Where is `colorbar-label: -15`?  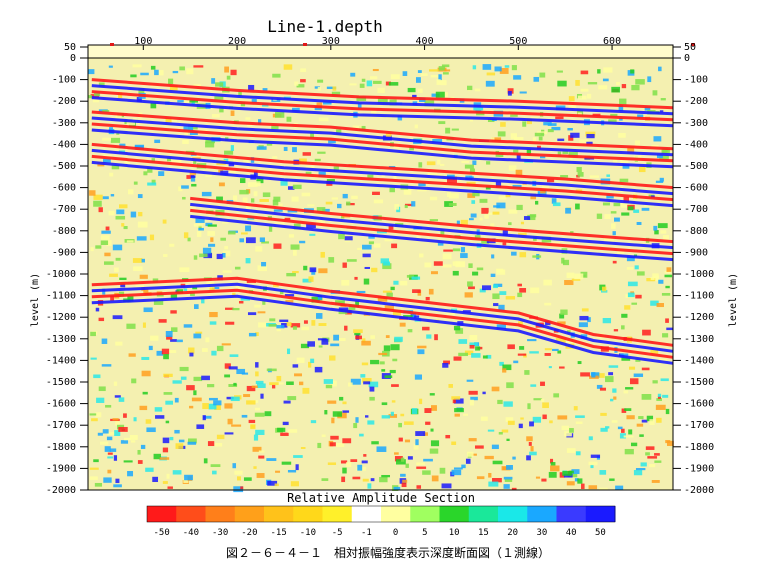
colorbar-label: -15 is located at coordinates (278, 533).